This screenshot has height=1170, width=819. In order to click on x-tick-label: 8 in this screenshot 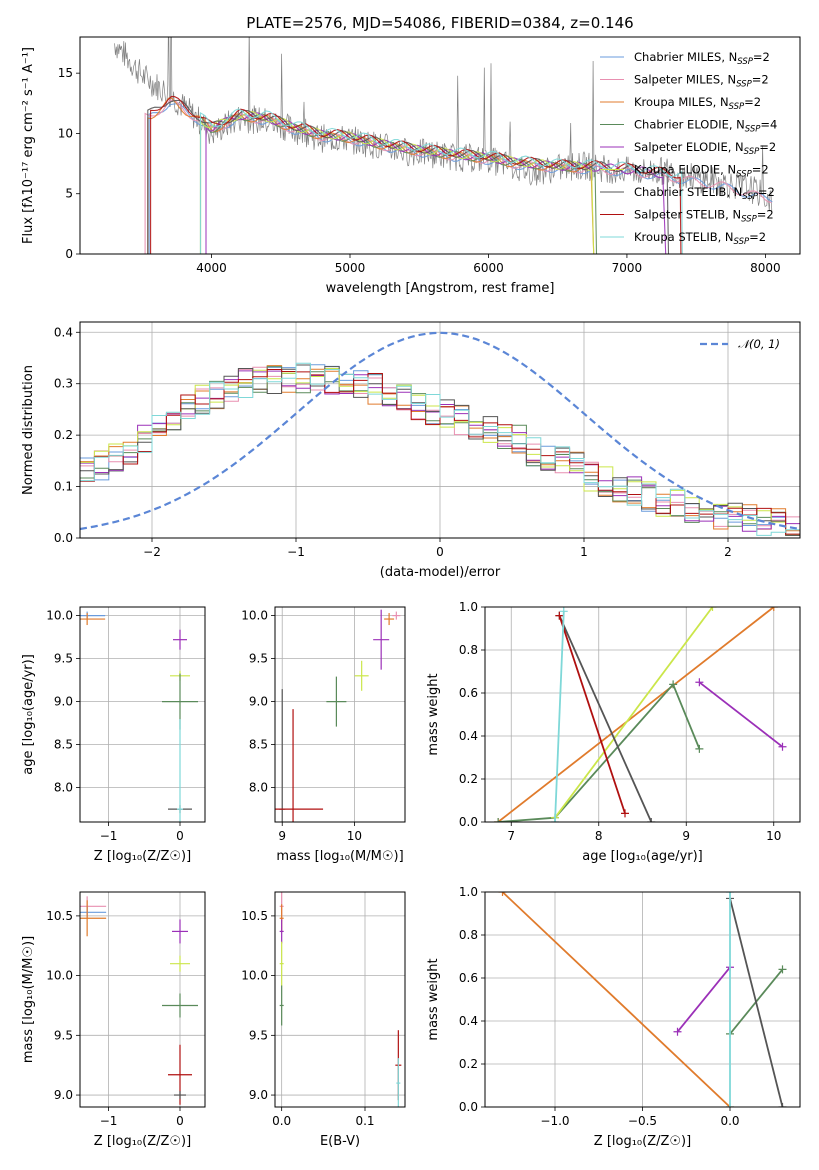, I will do `click(599, 836)`.